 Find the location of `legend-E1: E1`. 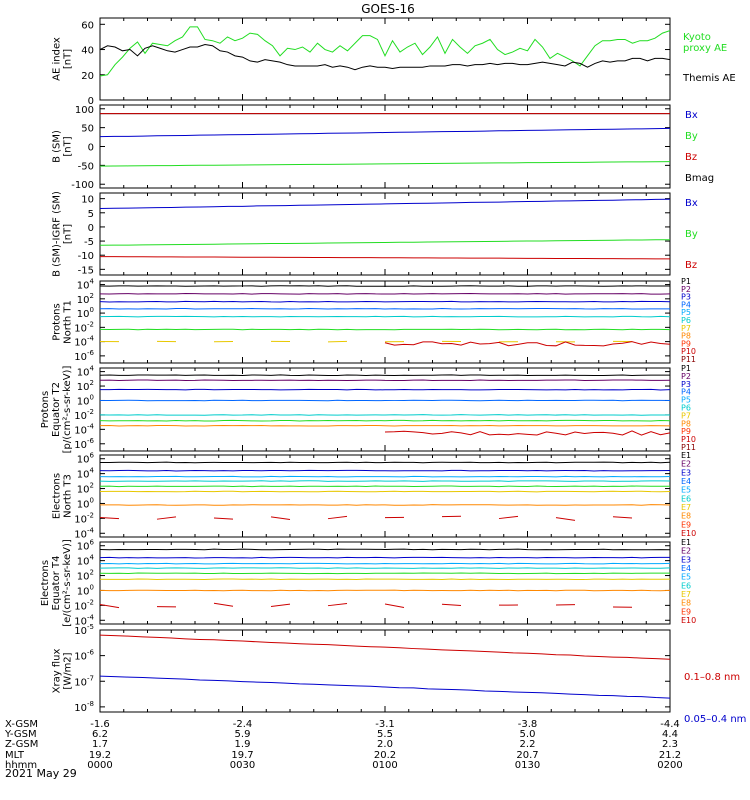

legend-E1: E1 is located at coordinates (686, 455).